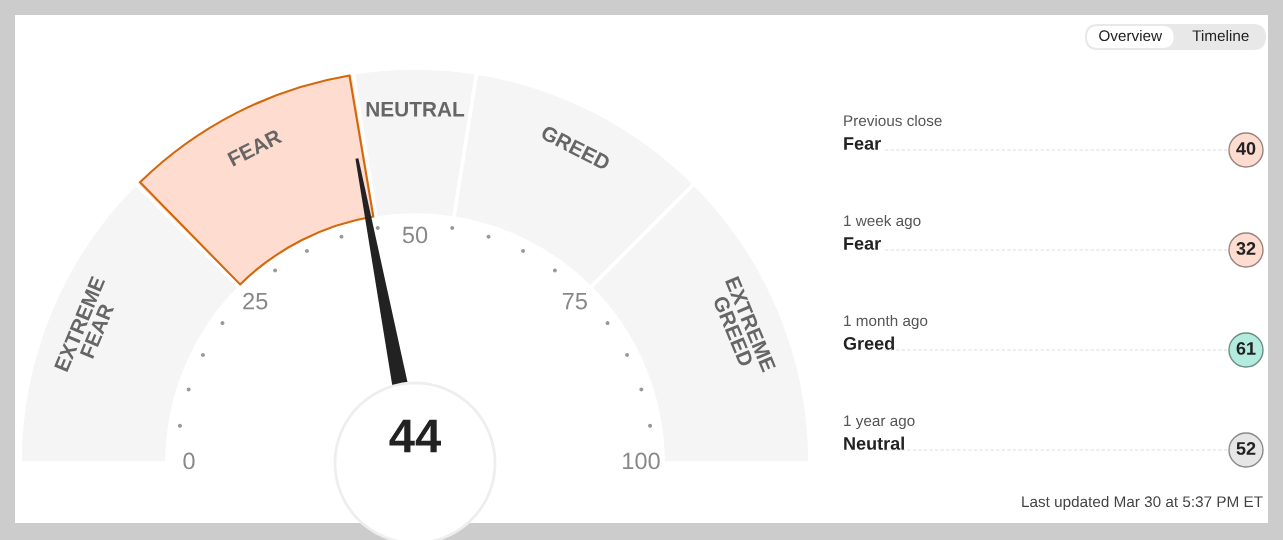 The width and height of the screenshot is (1283, 540). Describe the element at coordinates (879, 422) in the screenshot. I see `category-label: 1 year ago` at that location.